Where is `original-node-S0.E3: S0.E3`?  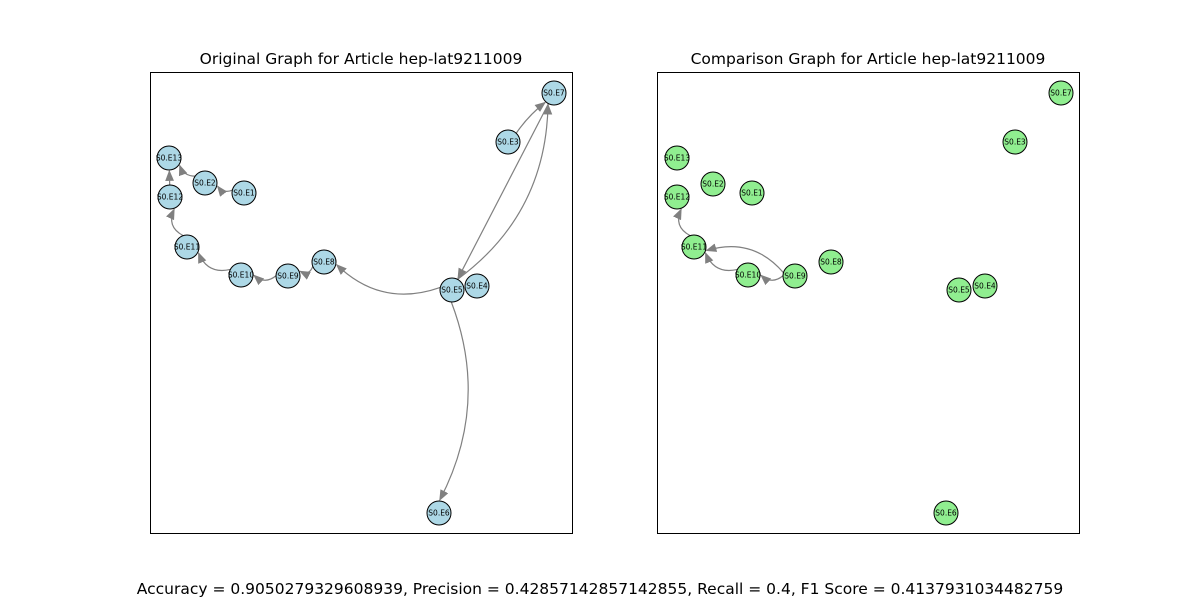
original-node-S0.E3: S0.E3 is located at coordinates (508, 142).